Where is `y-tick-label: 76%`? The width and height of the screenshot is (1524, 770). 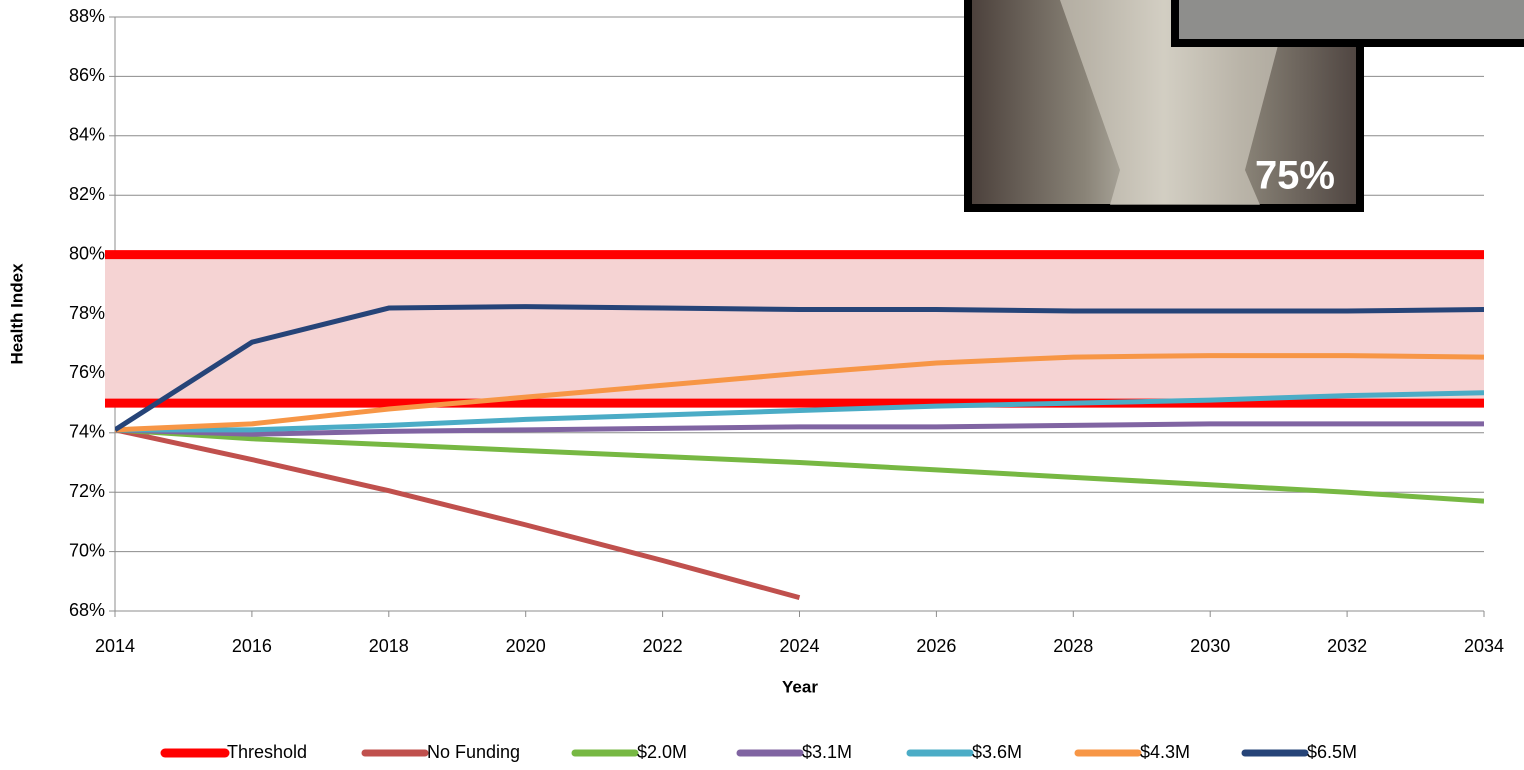 y-tick-label: 76% is located at coordinates (87, 372).